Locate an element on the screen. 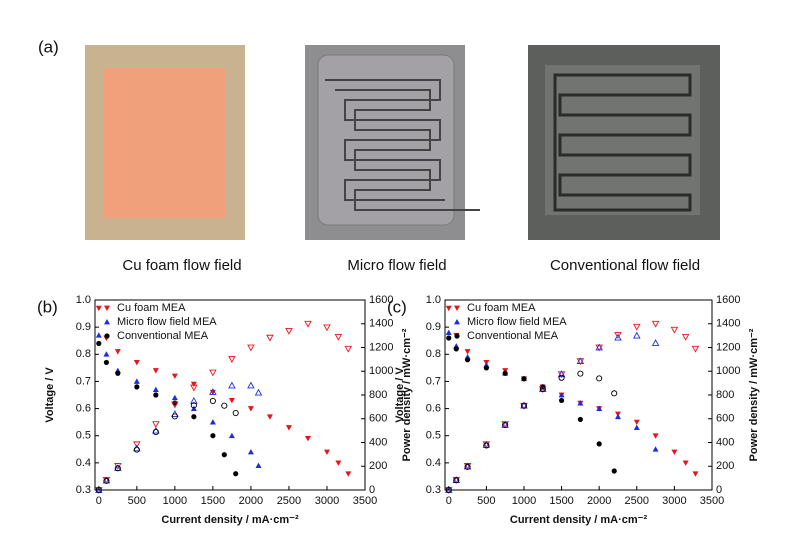 This screenshot has width=785, height=543. y2-tick-label: 600 is located at coordinates (378, 419).